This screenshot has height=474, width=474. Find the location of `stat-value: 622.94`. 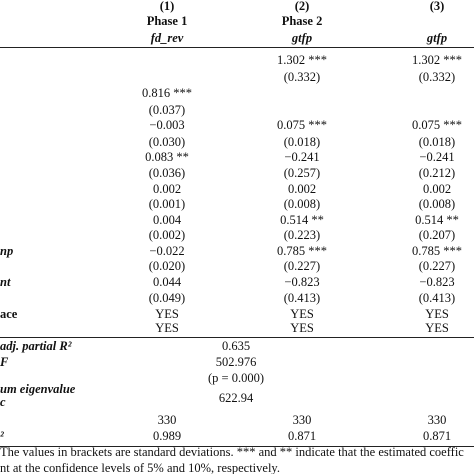

stat-value: 622.94 is located at coordinates (236, 398).